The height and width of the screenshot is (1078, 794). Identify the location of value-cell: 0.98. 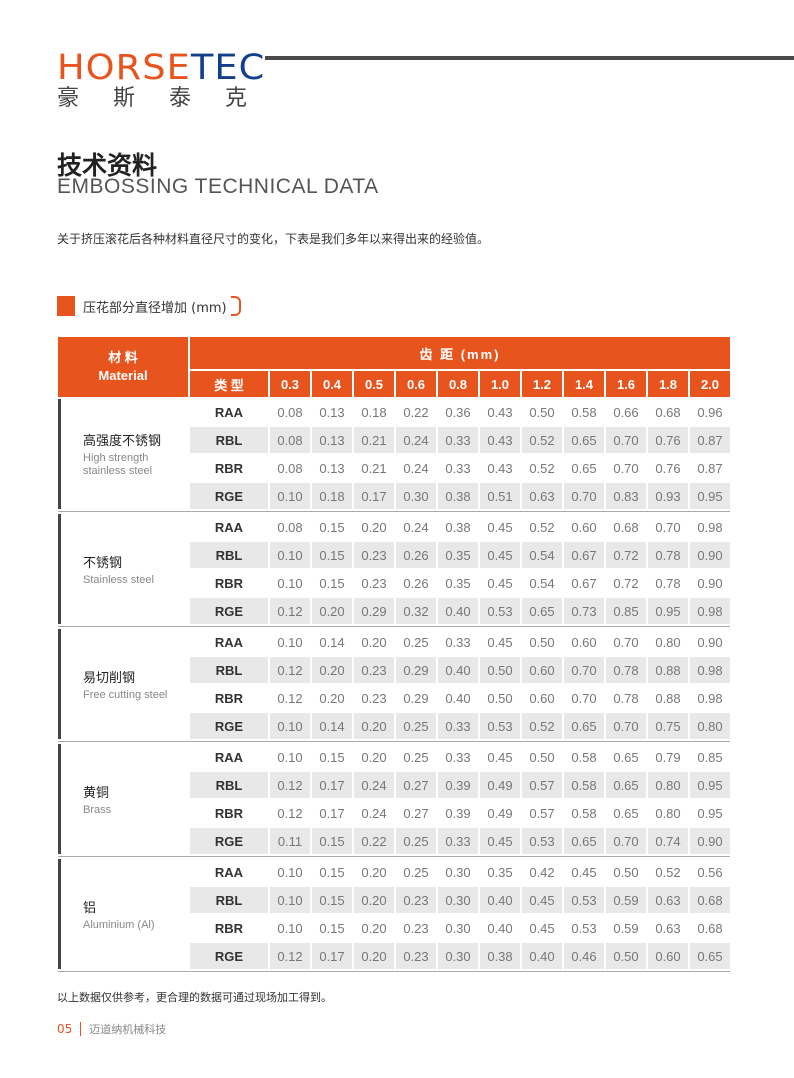
(710, 527).